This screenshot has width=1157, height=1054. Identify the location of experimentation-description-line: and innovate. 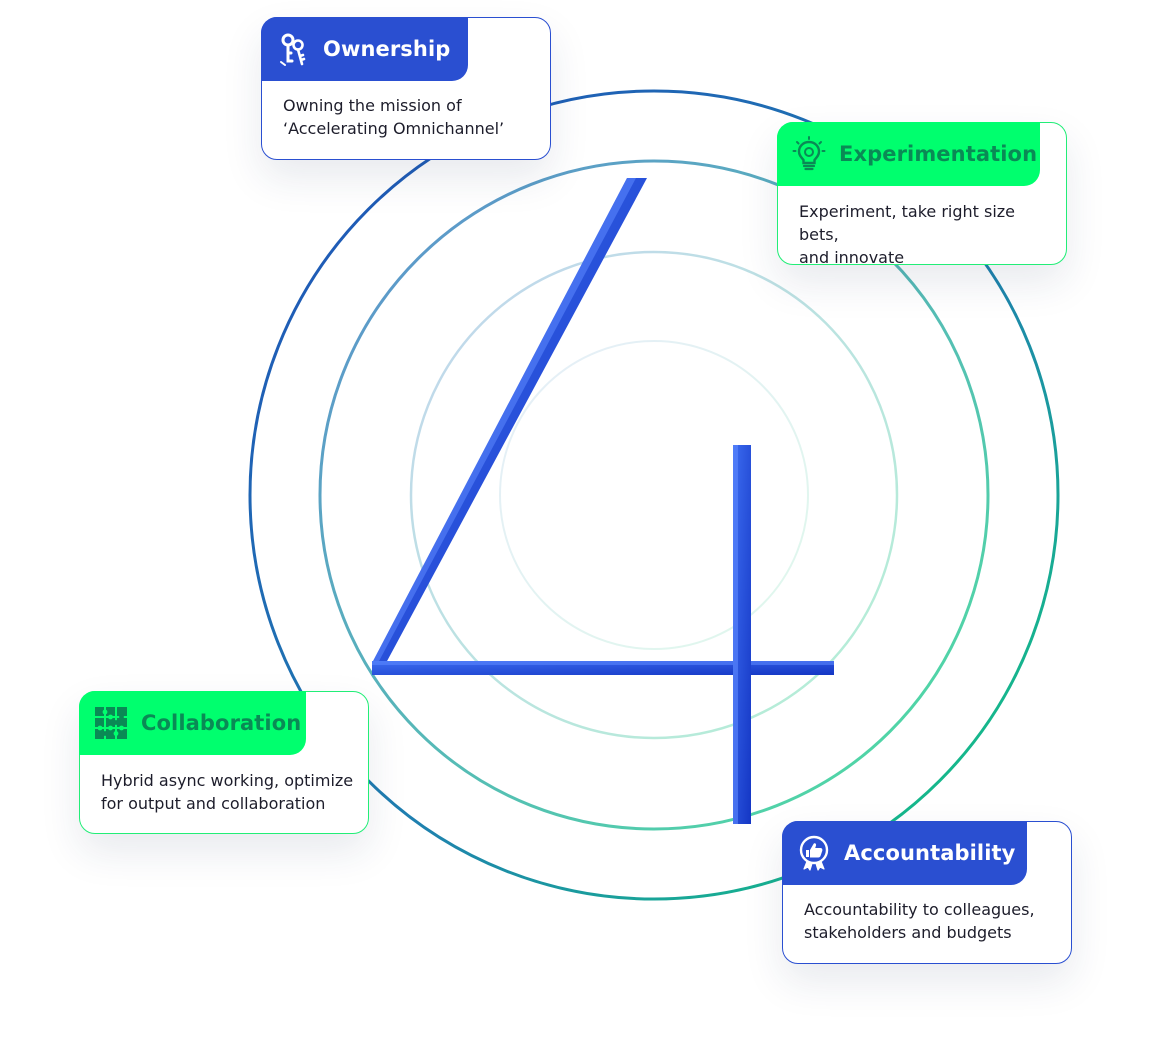
(852, 257).